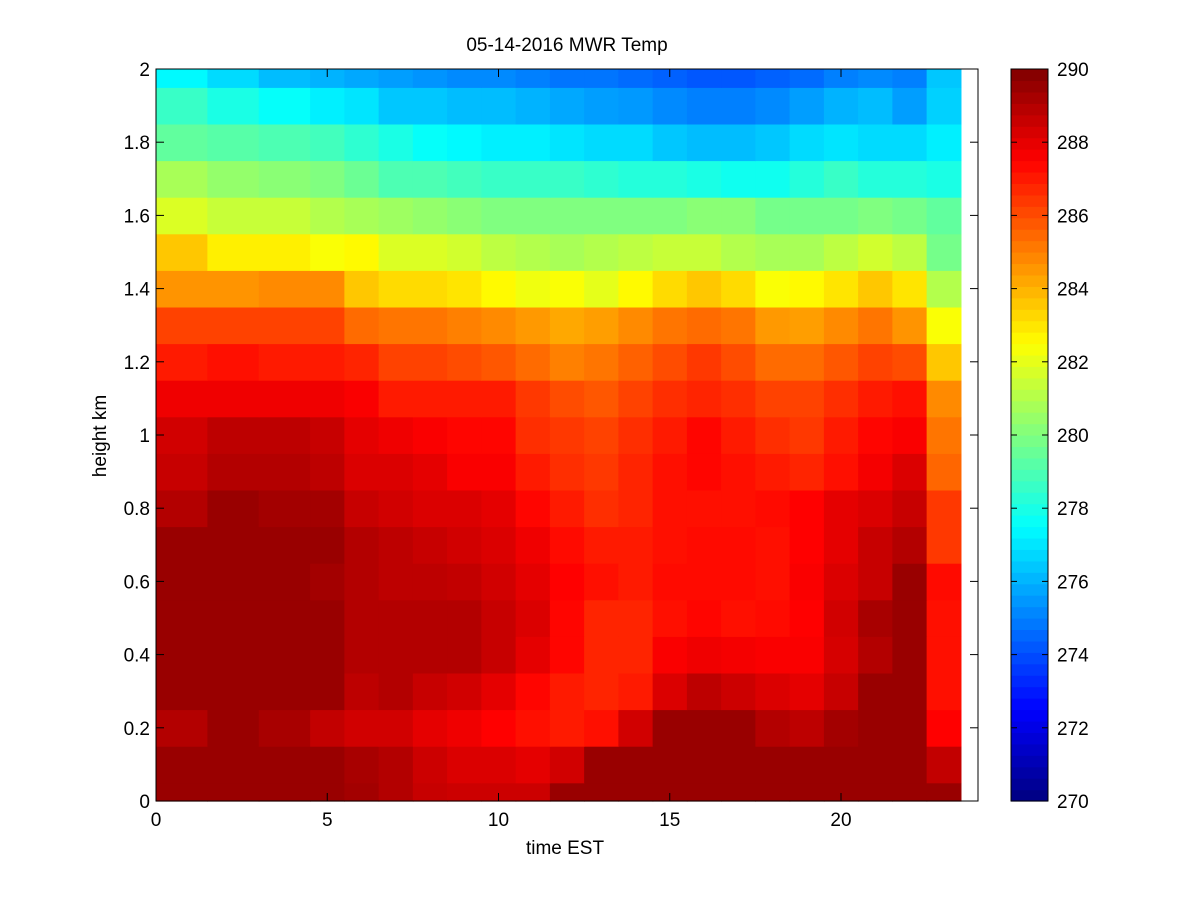  Describe the element at coordinates (566, 45) in the screenshot. I see `chart-title: 05-14-2016 MWR Temp` at that location.